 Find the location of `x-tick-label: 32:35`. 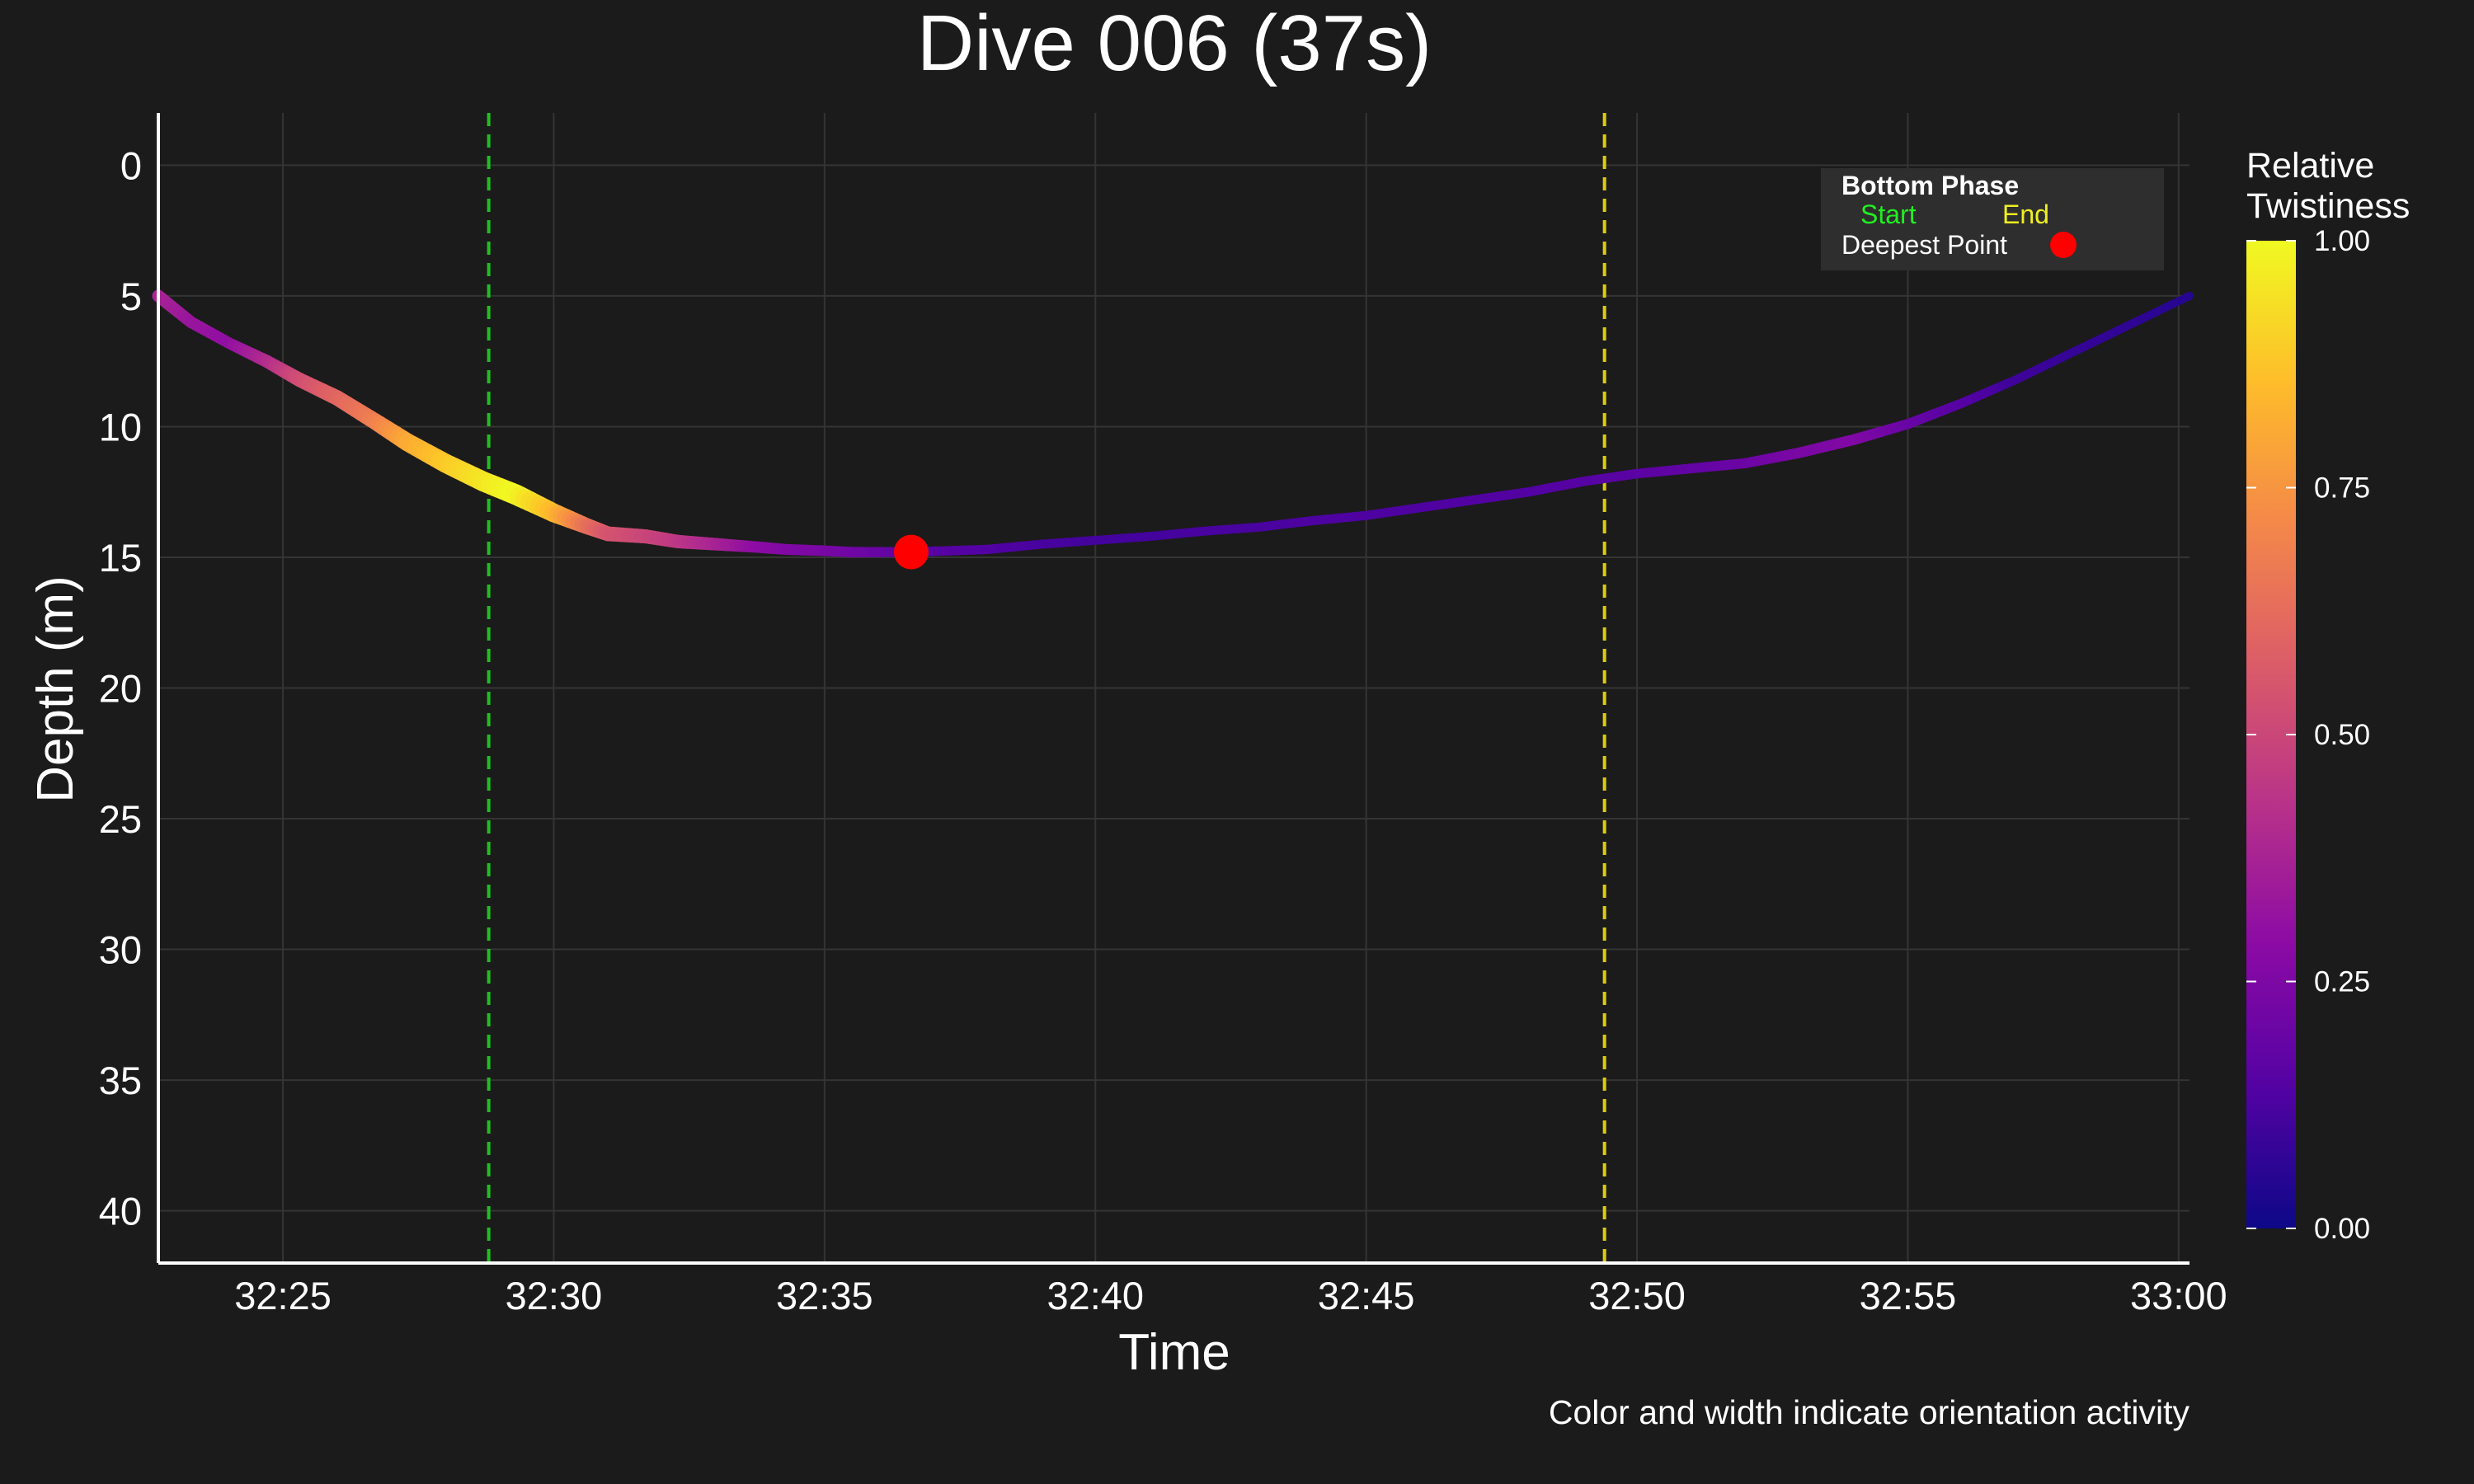

x-tick-label: 32:35 is located at coordinates (824, 1295).